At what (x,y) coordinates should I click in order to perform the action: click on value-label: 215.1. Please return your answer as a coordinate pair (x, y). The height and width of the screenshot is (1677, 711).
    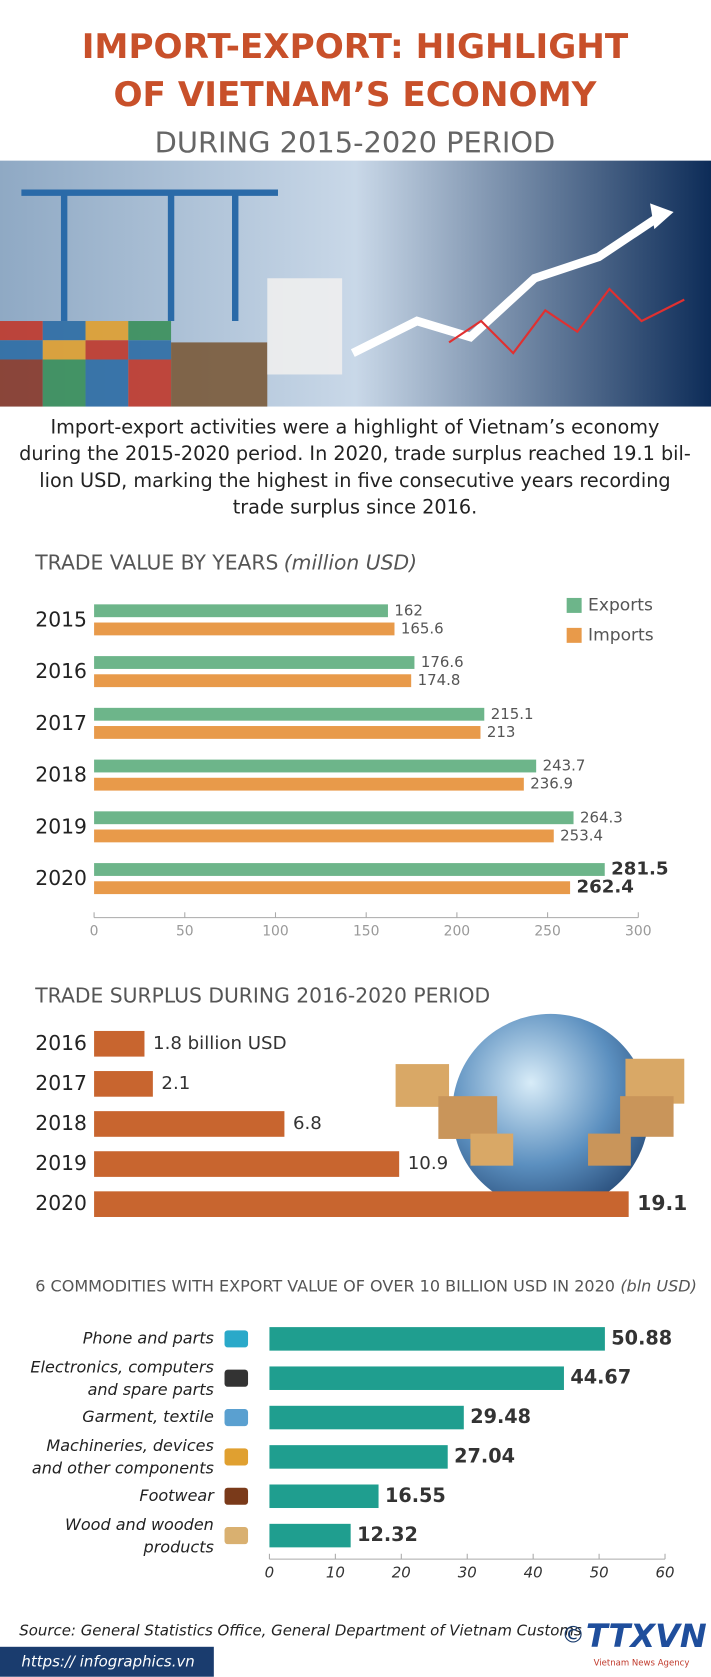
    Looking at the image, I should click on (512, 714).